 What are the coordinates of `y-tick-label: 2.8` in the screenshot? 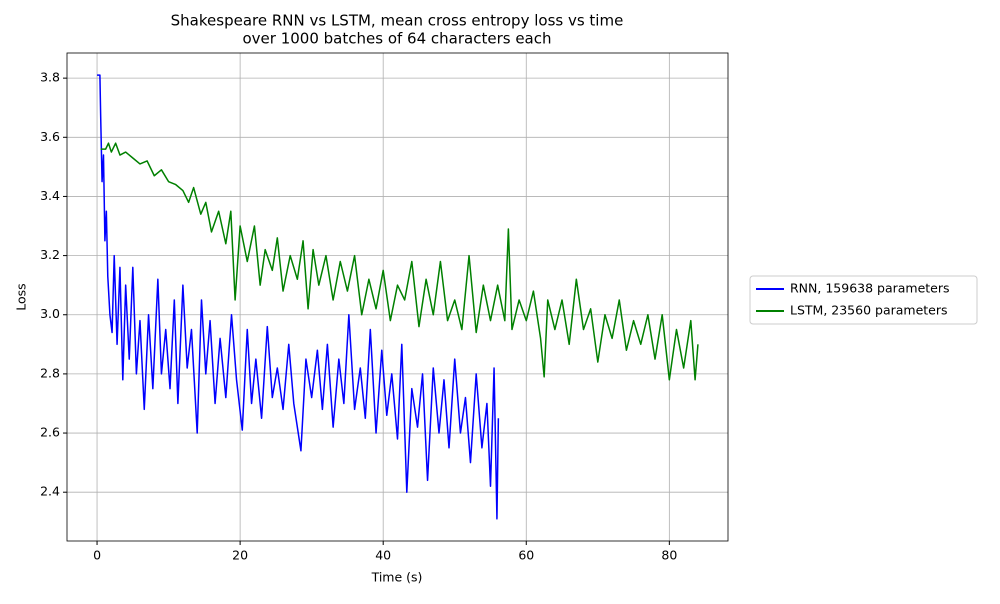 It's located at (50, 372).